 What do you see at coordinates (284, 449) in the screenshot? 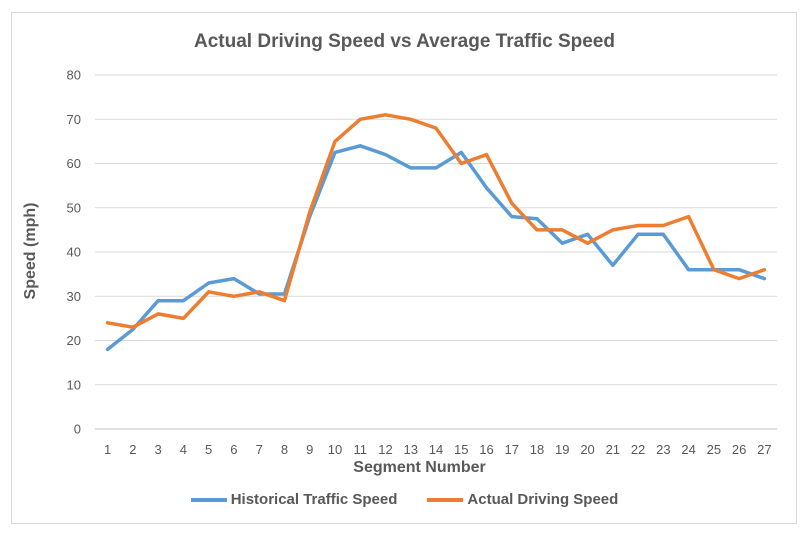
I see `x-tick-label: 8` at bounding box center [284, 449].